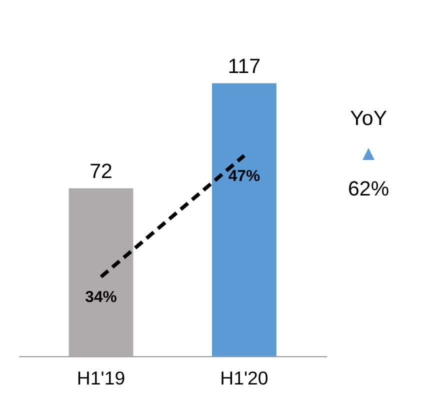 The width and height of the screenshot is (446, 406). What do you see at coordinates (101, 378) in the screenshot?
I see `x-tick-label: H1'19` at bounding box center [101, 378].